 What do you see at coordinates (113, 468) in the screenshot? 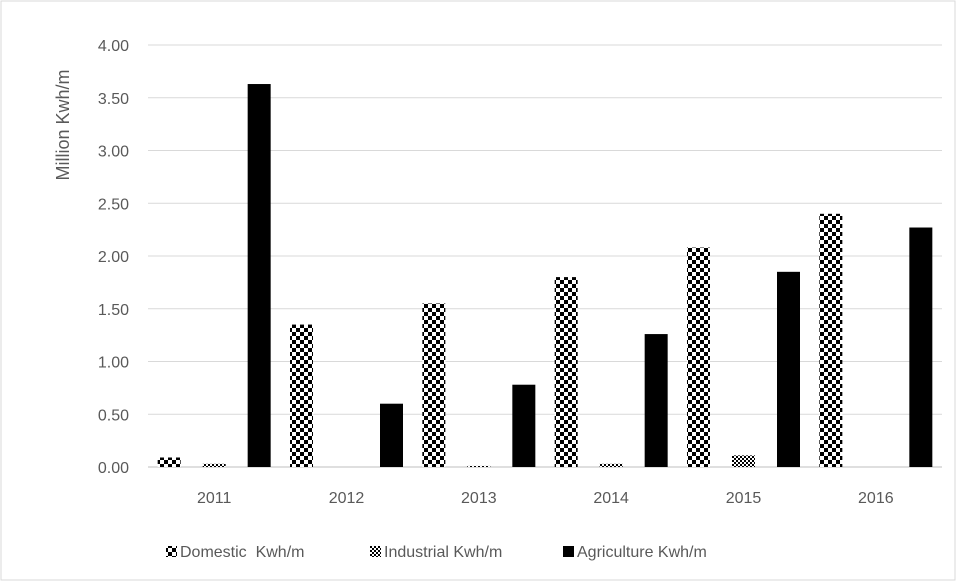
I see `y-tick-label: 0.00` at bounding box center [113, 468].